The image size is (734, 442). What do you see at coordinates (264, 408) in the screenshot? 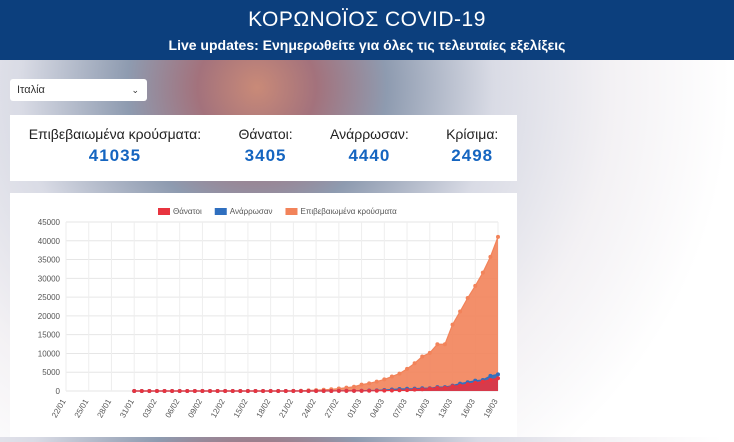
I see `x-tick-label: 18/02` at bounding box center [264, 408].